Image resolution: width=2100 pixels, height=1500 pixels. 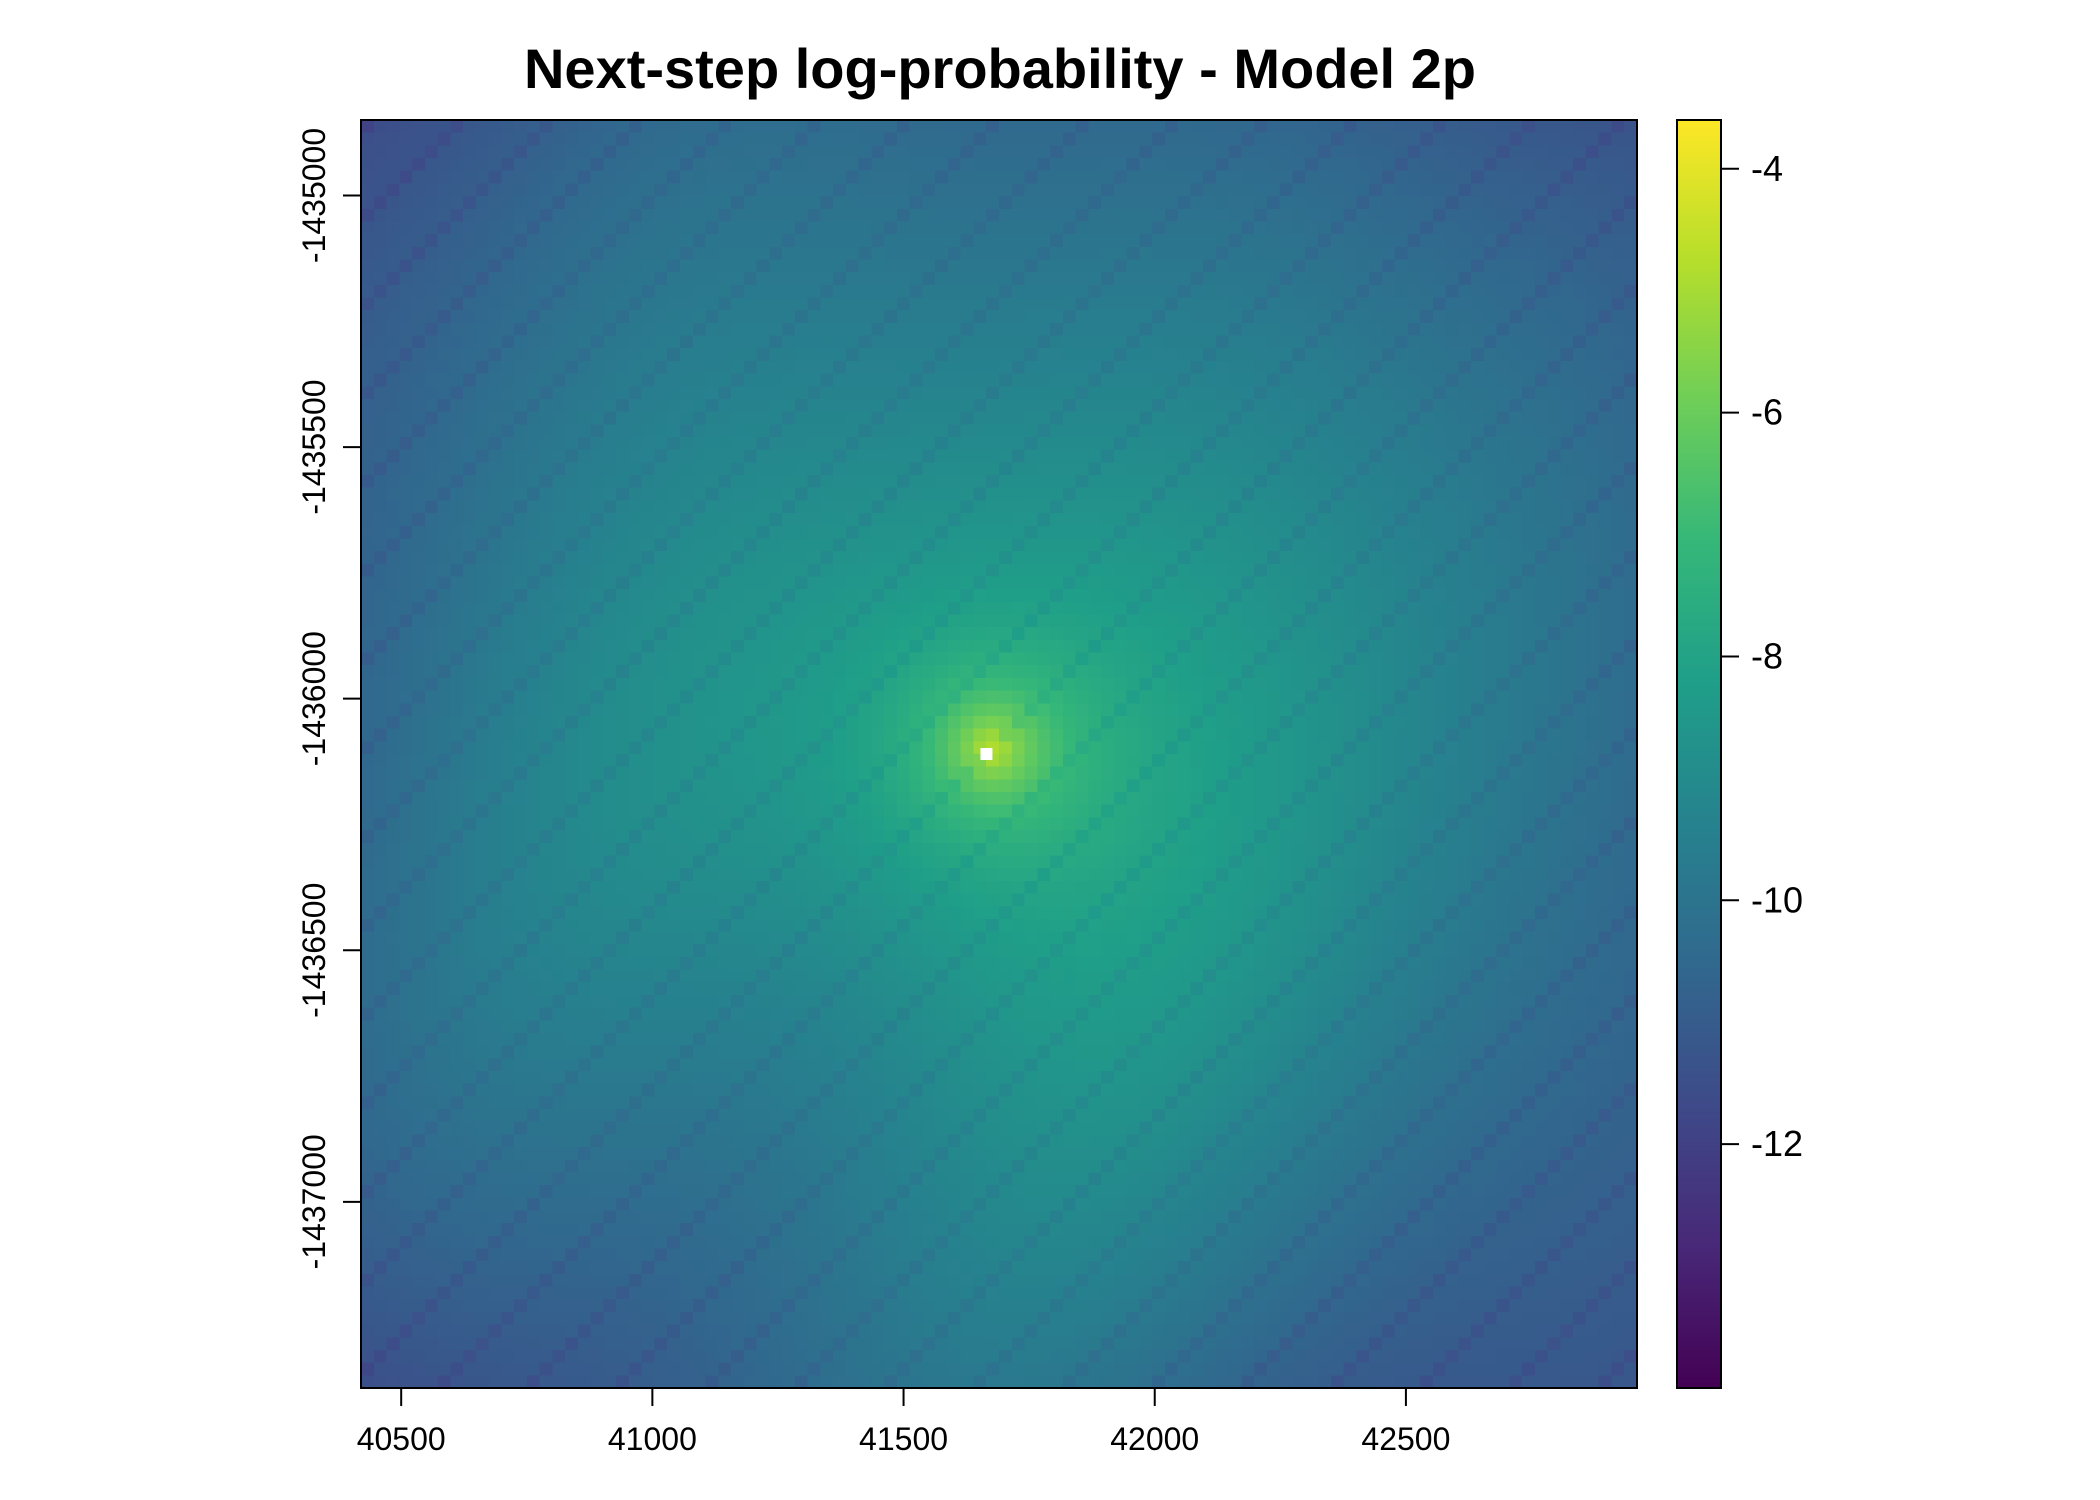 I want to click on colorbar-ticks: -4 -6 -8 -10 -12, so click(x=1762, y=656).